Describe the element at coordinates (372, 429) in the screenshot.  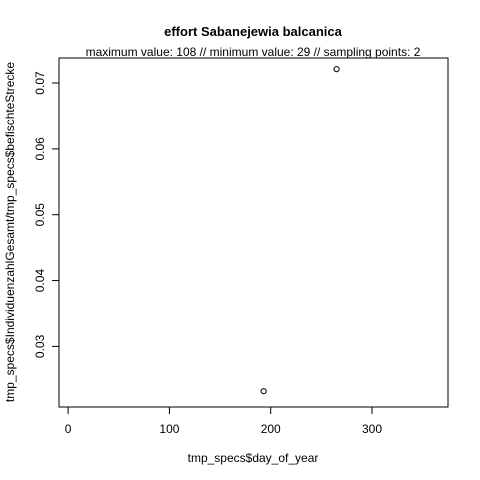
I see `x-tick-label: 300` at that location.